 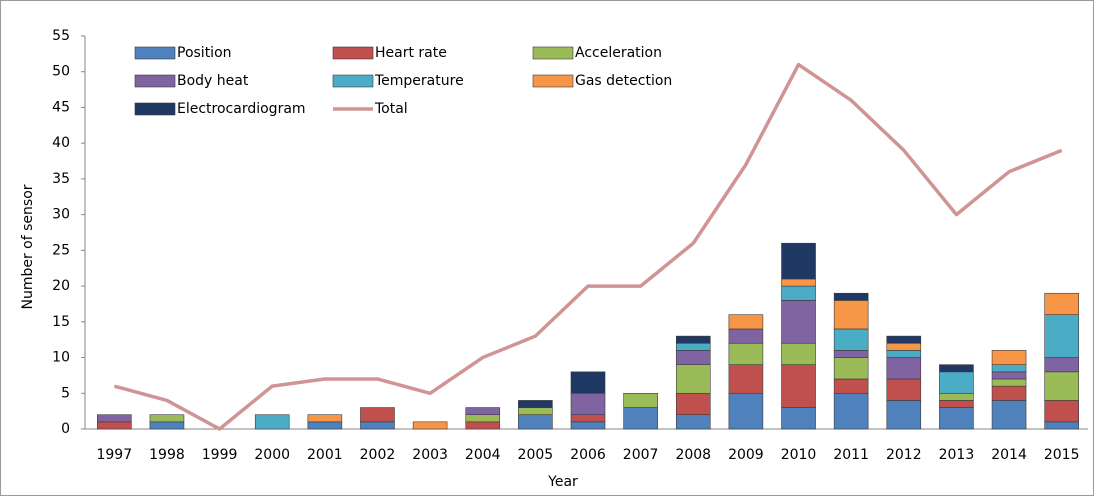 What do you see at coordinates (204, 53) in the screenshot?
I see `legend-label: Position` at bounding box center [204, 53].